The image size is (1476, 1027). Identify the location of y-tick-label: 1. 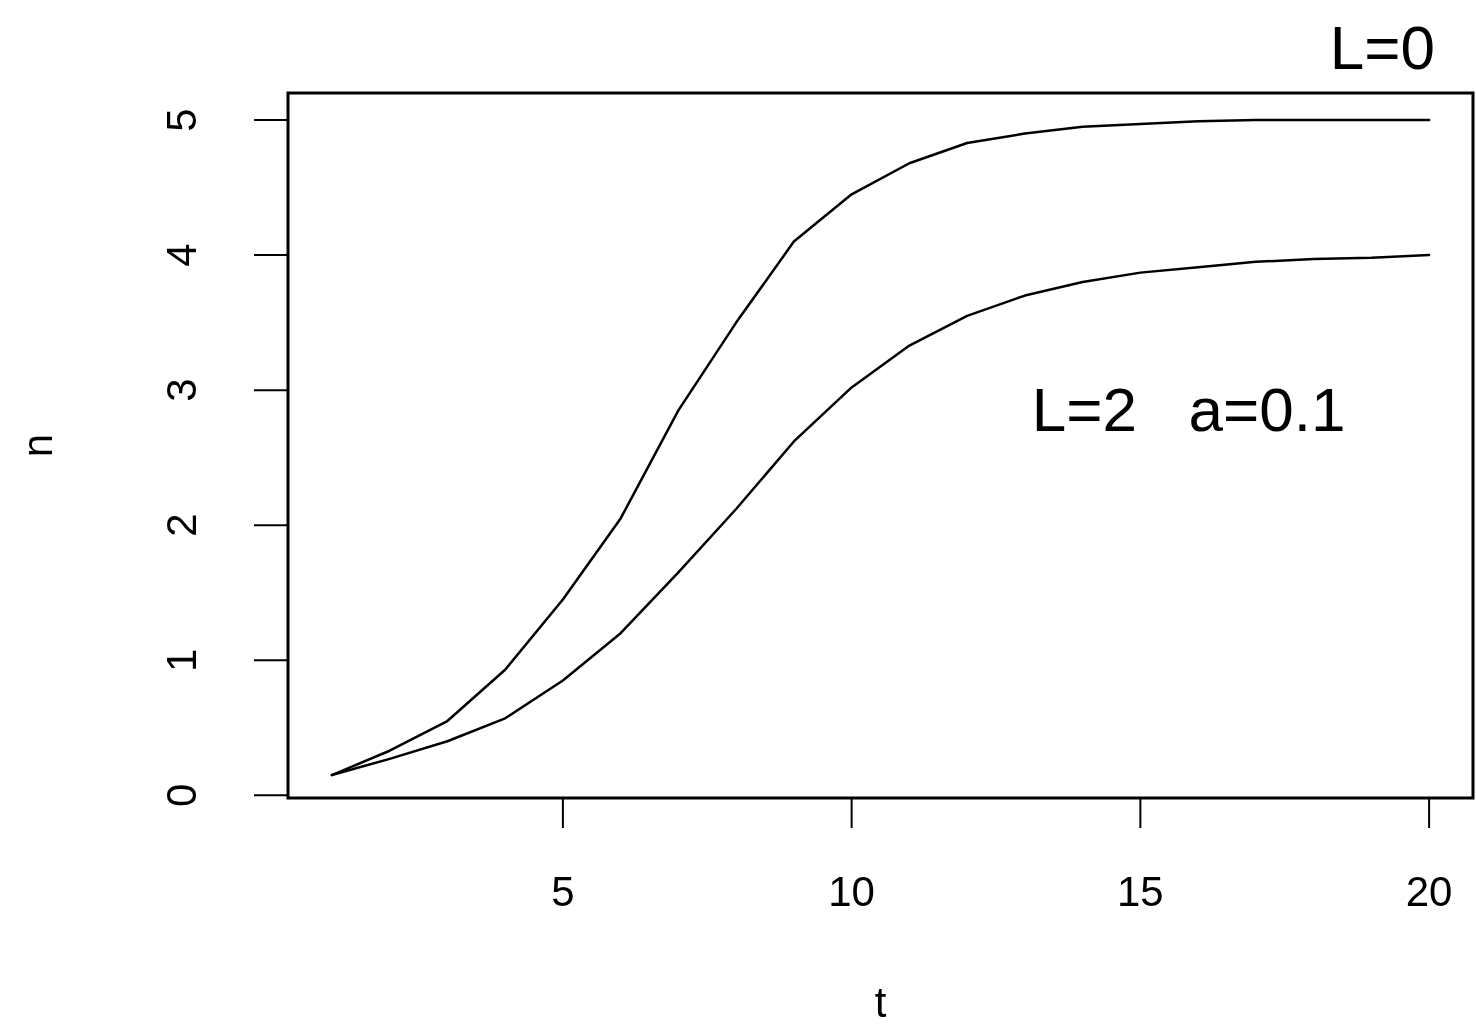
(181, 660).